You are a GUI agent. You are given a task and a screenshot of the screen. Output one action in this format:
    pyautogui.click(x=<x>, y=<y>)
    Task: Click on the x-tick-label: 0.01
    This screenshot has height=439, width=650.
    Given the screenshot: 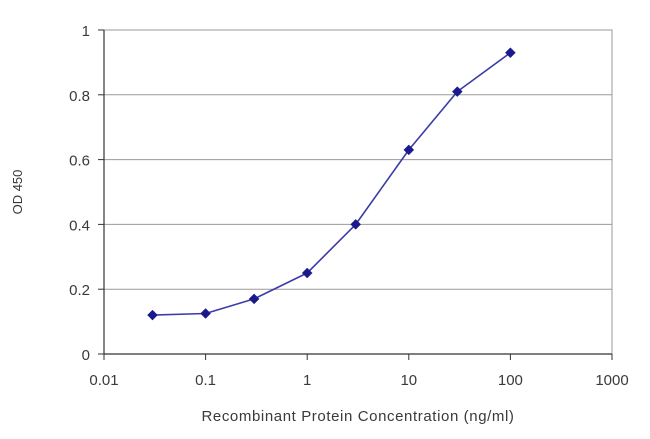 What is the action you would take?
    pyautogui.click(x=103, y=380)
    